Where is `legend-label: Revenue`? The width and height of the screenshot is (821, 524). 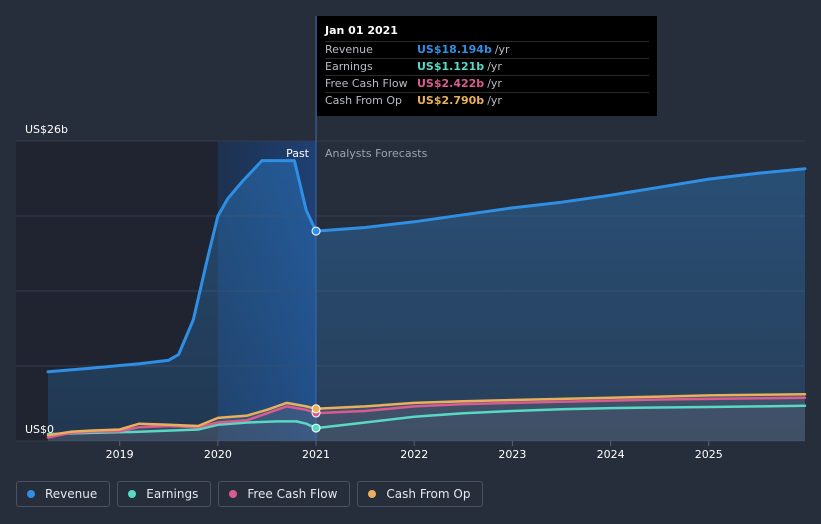 legend-label: Revenue is located at coordinates (71, 494).